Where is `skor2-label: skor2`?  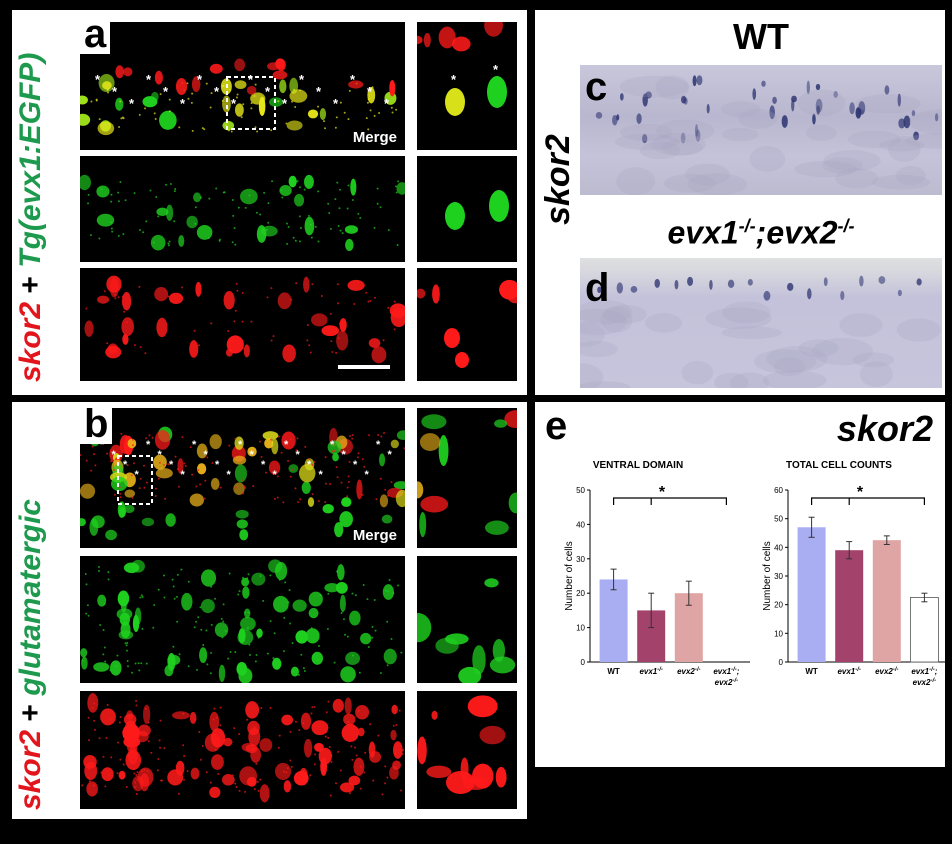
skor2-label: skor2 is located at coordinates (30, 341).